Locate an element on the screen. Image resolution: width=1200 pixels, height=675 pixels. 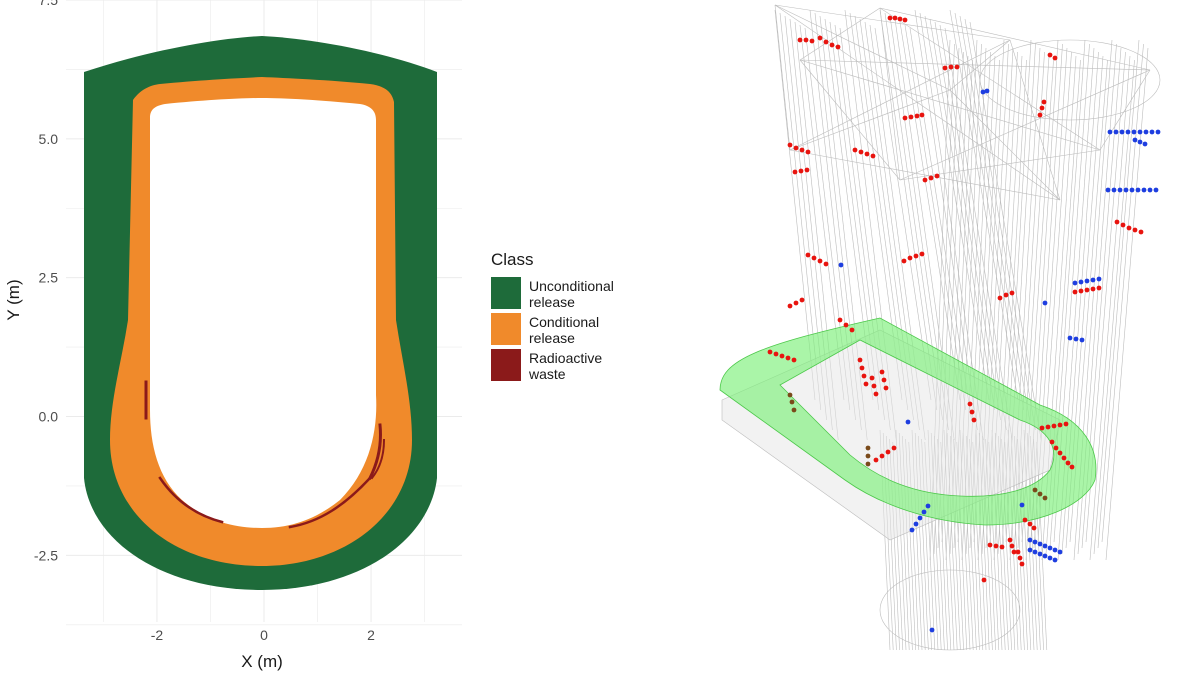
wire-ellipse is located at coordinates (950, 610).